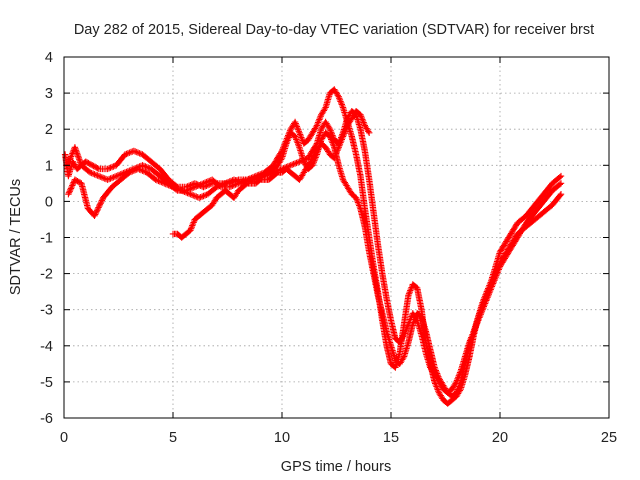 The image size is (640, 480). Describe the element at coordinates (49, 166) in the screenshot. I see `y-tick-label: 1` at that location.